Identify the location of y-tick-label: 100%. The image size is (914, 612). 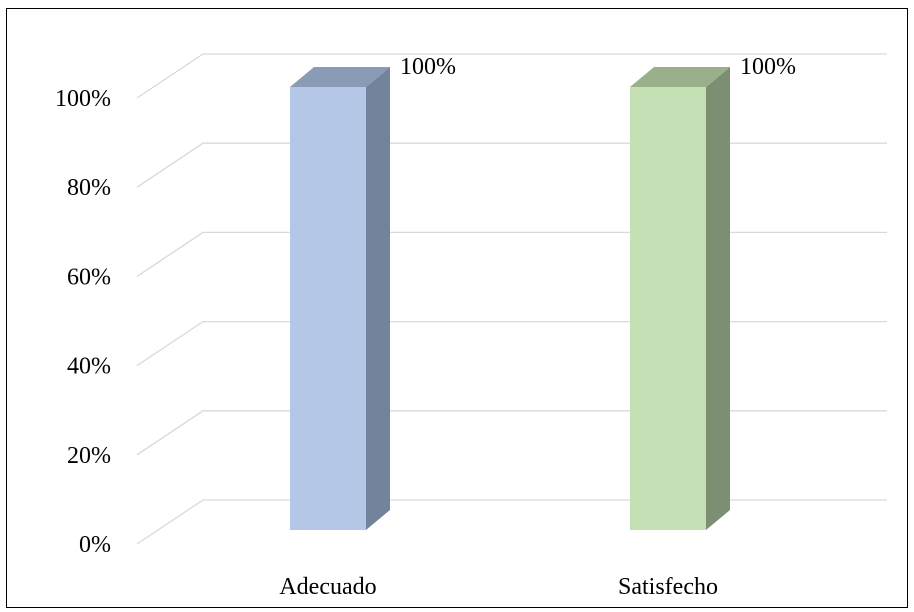
(83, 99).